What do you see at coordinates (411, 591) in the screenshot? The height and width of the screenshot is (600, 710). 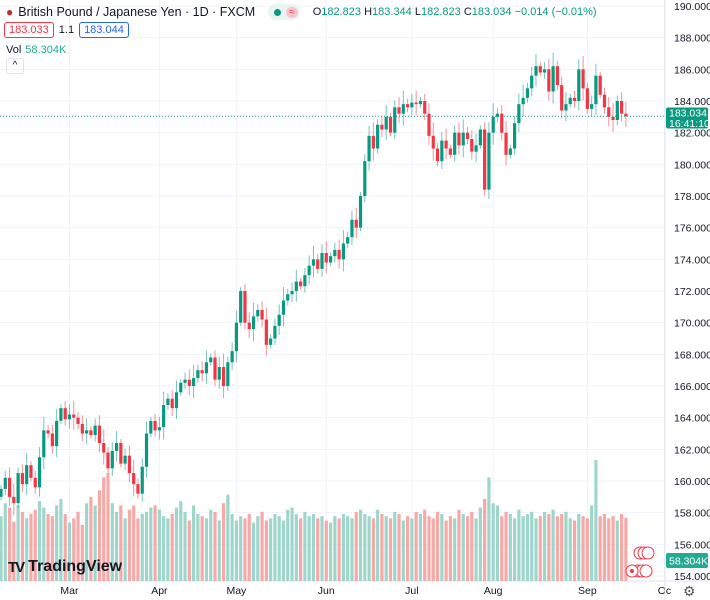 I see `x-tick-label: Jul` at bounding box center [411, 591].